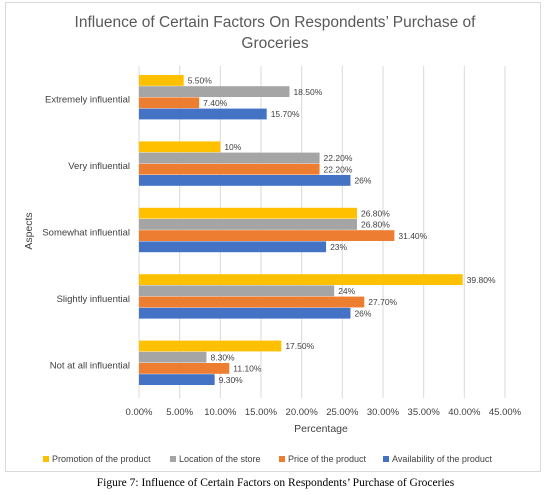 This screenshot has width=551, height=495. What do you see at coordinates (505, 412) in the screenshot?
I see `x-tick-label: 45.00%` at bounding box center [505, 412].